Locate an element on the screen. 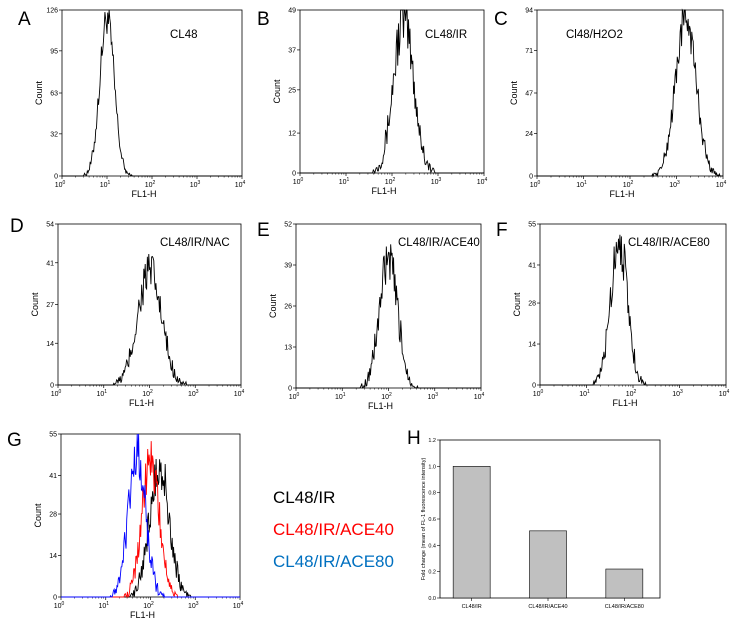 The height and width of the screenshot is (632, 742). panel-title: CL48/IR/ACE40 is located at coordinates (439, 243).